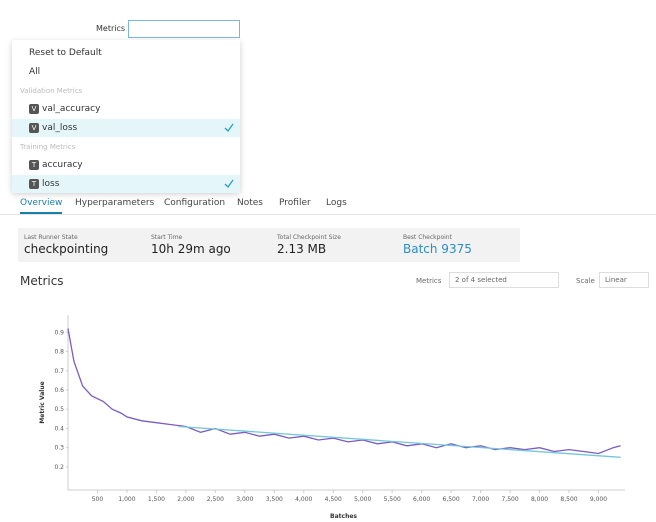  I want to click on x-tick-label: 500, so click(98, 499).